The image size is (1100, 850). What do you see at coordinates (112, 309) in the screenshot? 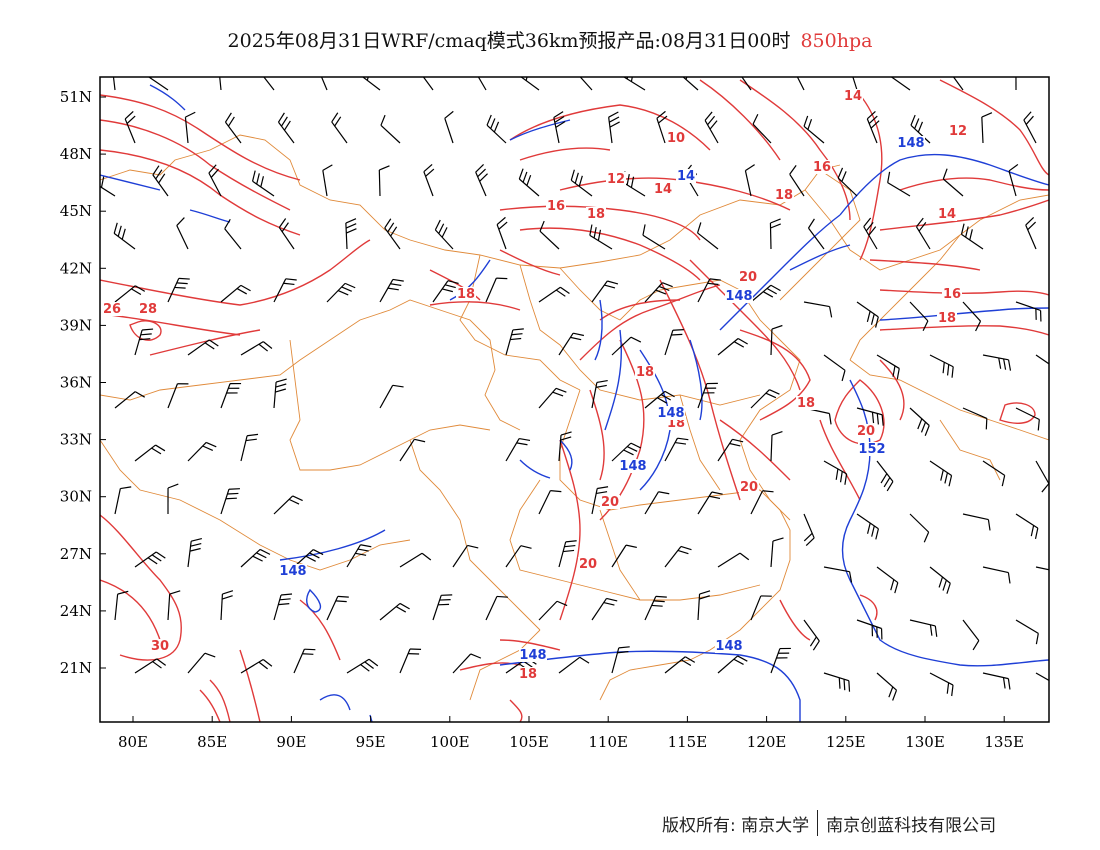
I see `temperature-contour-label: 26` at bounding box center [112, 309].